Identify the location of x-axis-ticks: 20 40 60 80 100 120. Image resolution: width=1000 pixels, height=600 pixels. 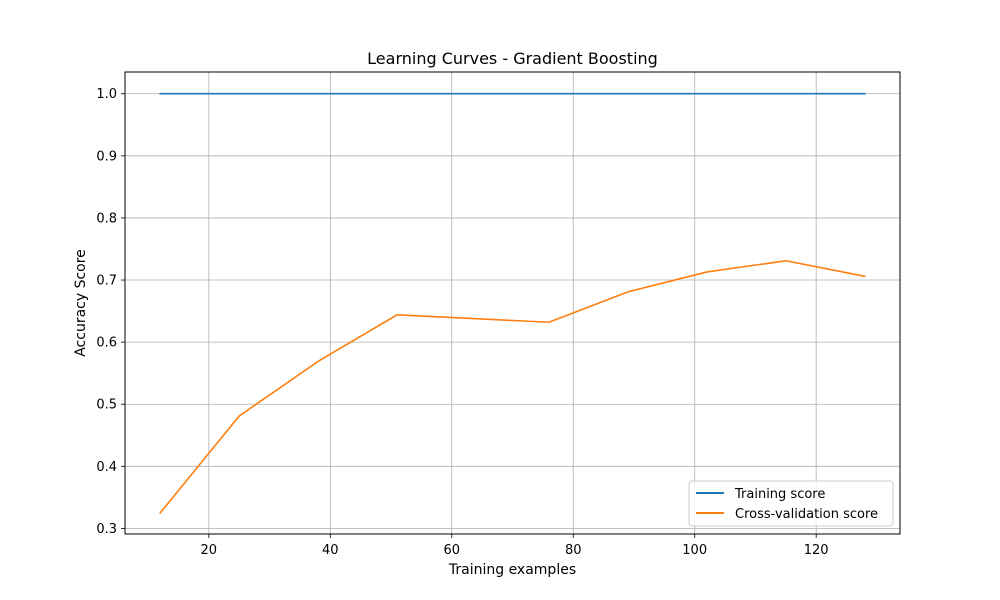
(515, 546).